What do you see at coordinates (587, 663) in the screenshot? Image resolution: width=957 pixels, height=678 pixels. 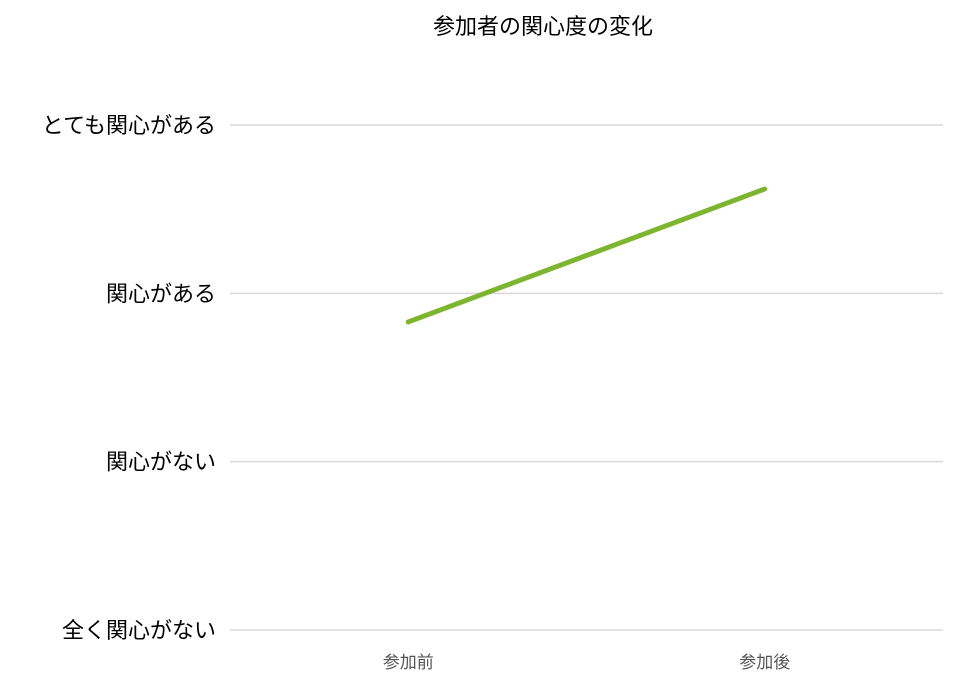 I see `x-axis-tick-labels: 参加前 参加後` at bounding box center [587, 663].